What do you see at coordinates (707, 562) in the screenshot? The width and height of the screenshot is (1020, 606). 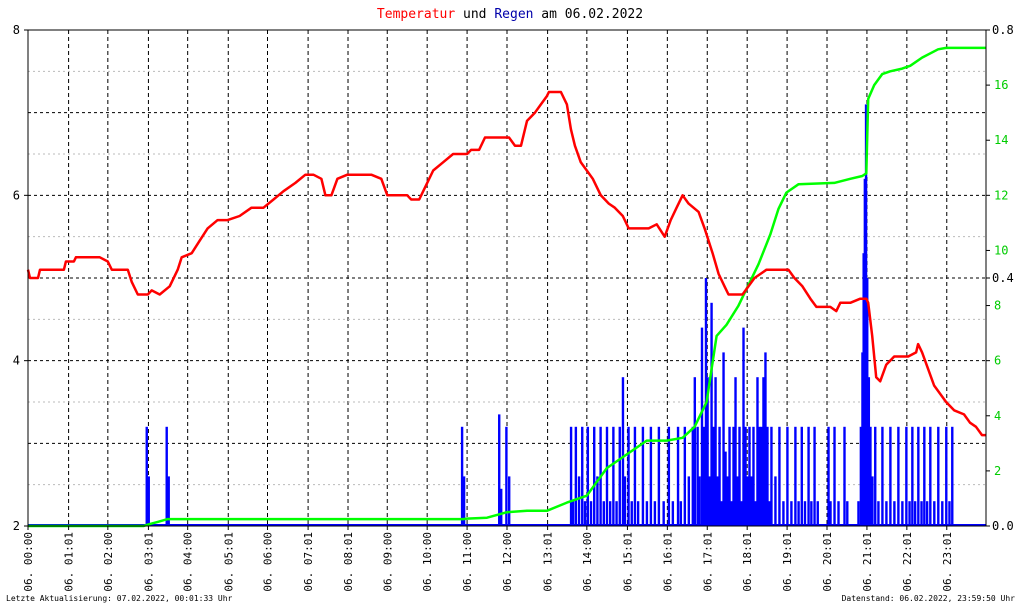 I see `x-axis-tick-label: 06. 17:01` at bounding box center [707, 562].